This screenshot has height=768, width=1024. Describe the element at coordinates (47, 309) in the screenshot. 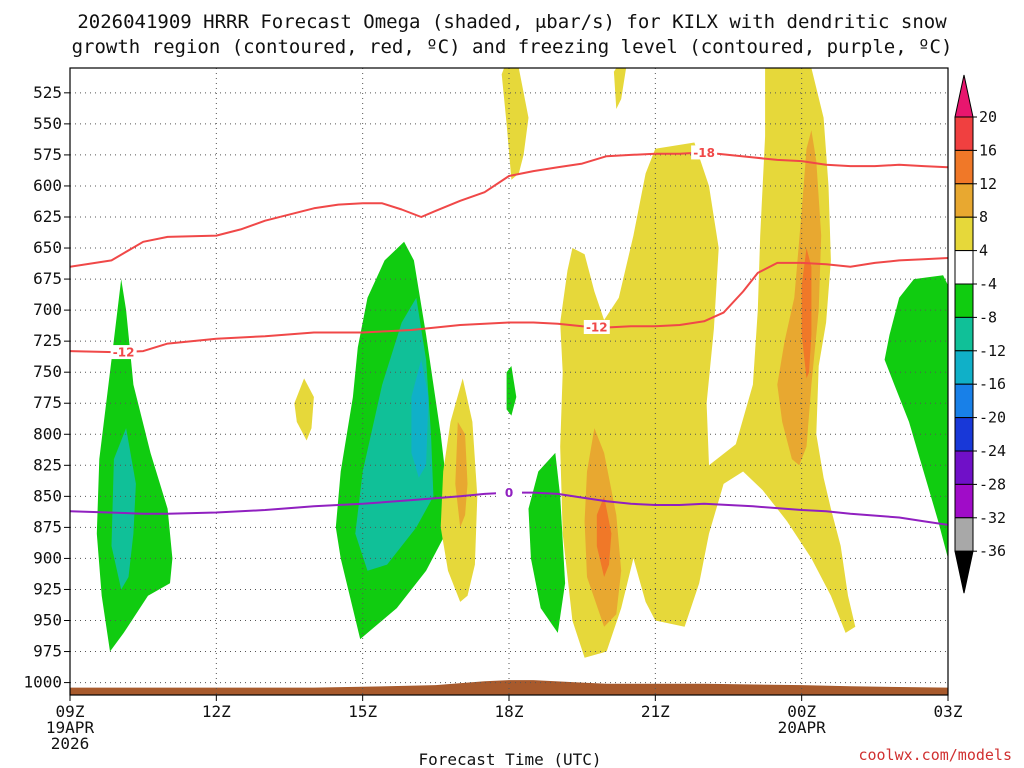

I see `y-tick-label: 700` at that location.